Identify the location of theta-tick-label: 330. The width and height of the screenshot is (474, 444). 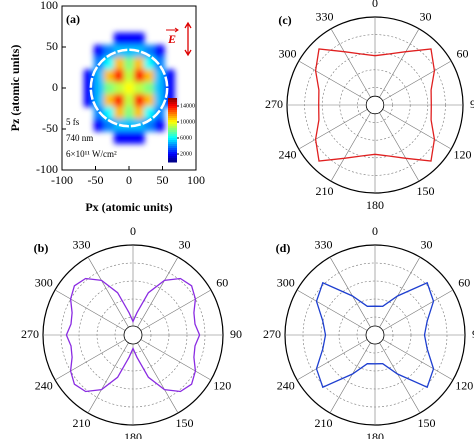
(82, 245).